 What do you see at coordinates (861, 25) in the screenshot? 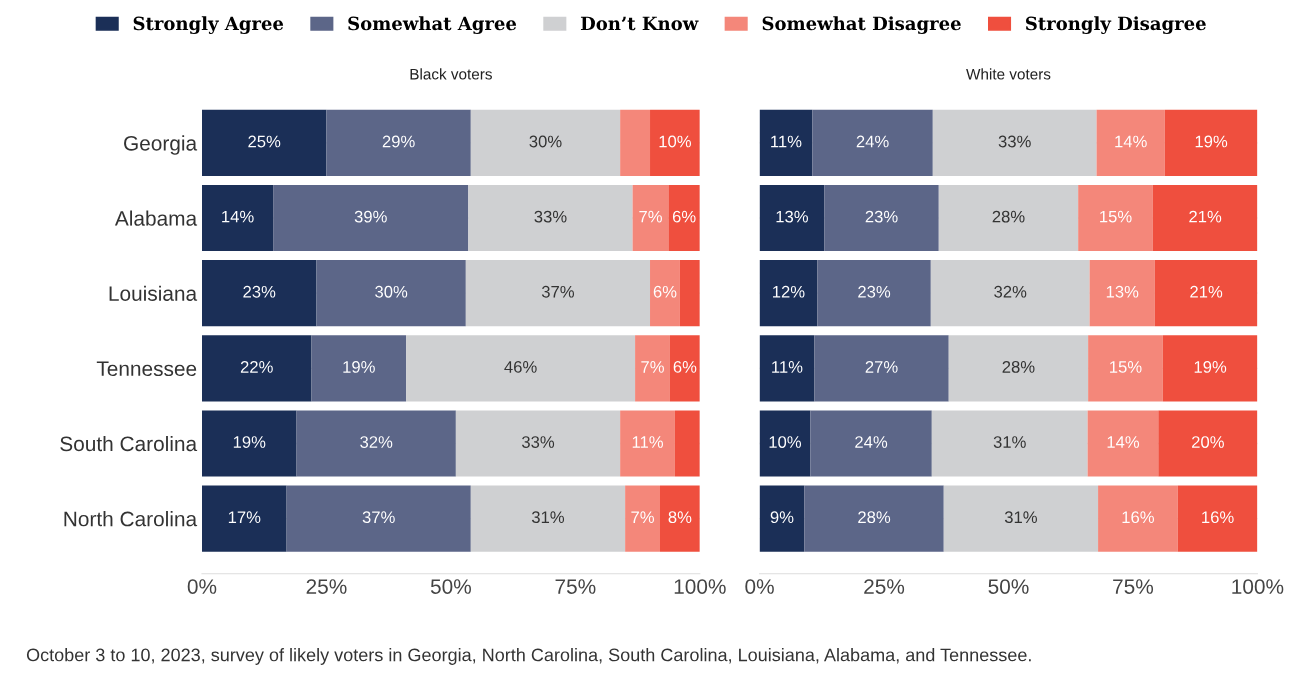
I see `legend-label: Somewhat Disagree` at bounding box center [861, 25].